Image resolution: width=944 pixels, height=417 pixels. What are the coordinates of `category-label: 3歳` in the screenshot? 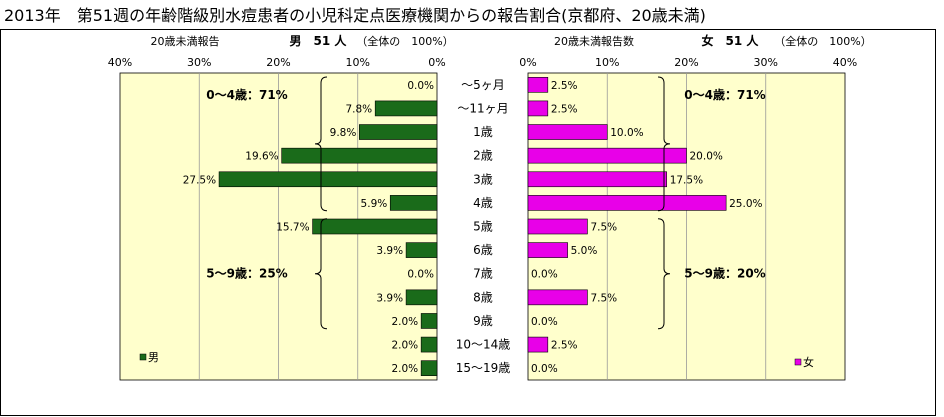 It's located at (483, 179).